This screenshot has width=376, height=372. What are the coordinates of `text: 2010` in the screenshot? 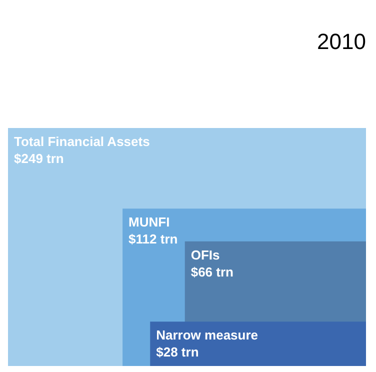 It's located at (341, 41).